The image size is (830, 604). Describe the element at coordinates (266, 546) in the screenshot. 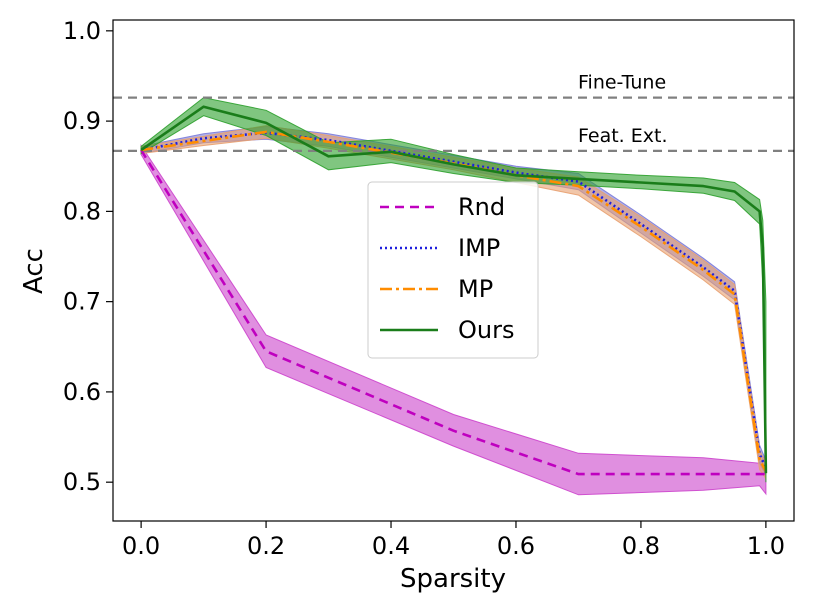

I see `x-tick-label-1: 0.2` at that location.